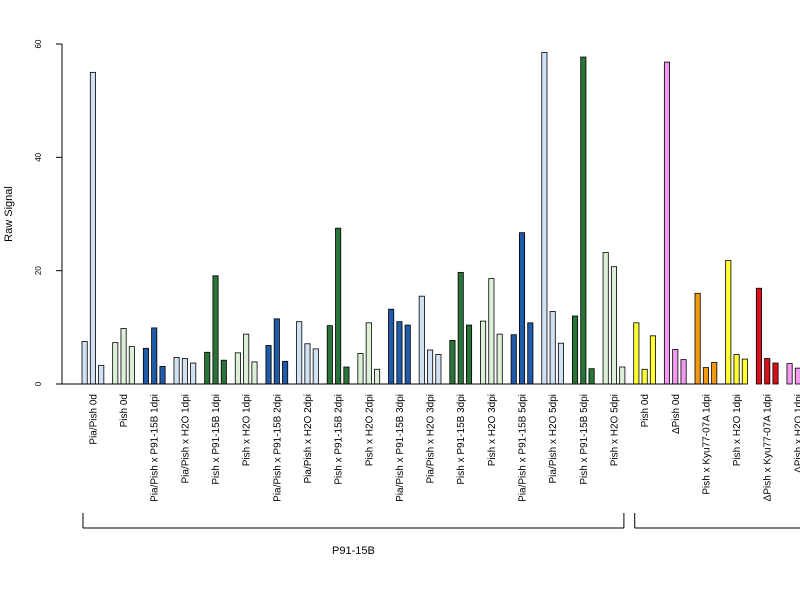 The height and width of the screenshot is (600, 800). What do you see at coordinates (492, 430) in the screenshot?
I see `x-tick-label: Pish x H2O 3dpi` at bounding box center [492, 430].